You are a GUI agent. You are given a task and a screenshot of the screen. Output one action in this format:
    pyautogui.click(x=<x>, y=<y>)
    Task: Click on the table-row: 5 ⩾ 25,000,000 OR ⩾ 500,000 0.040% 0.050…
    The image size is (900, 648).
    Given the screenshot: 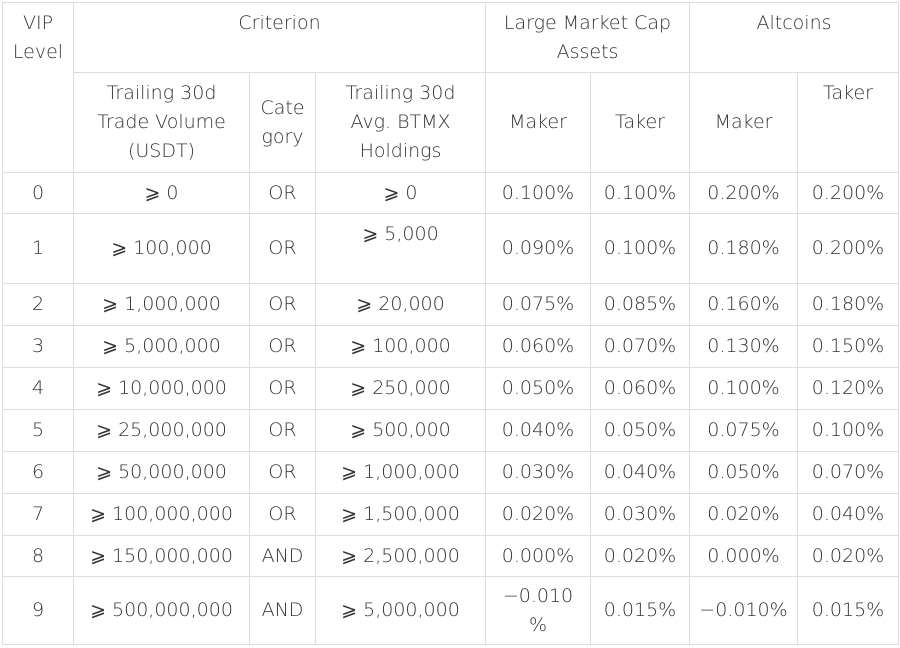 What is the action you would take?
    pyautogui.click(x=451, y=430)
    